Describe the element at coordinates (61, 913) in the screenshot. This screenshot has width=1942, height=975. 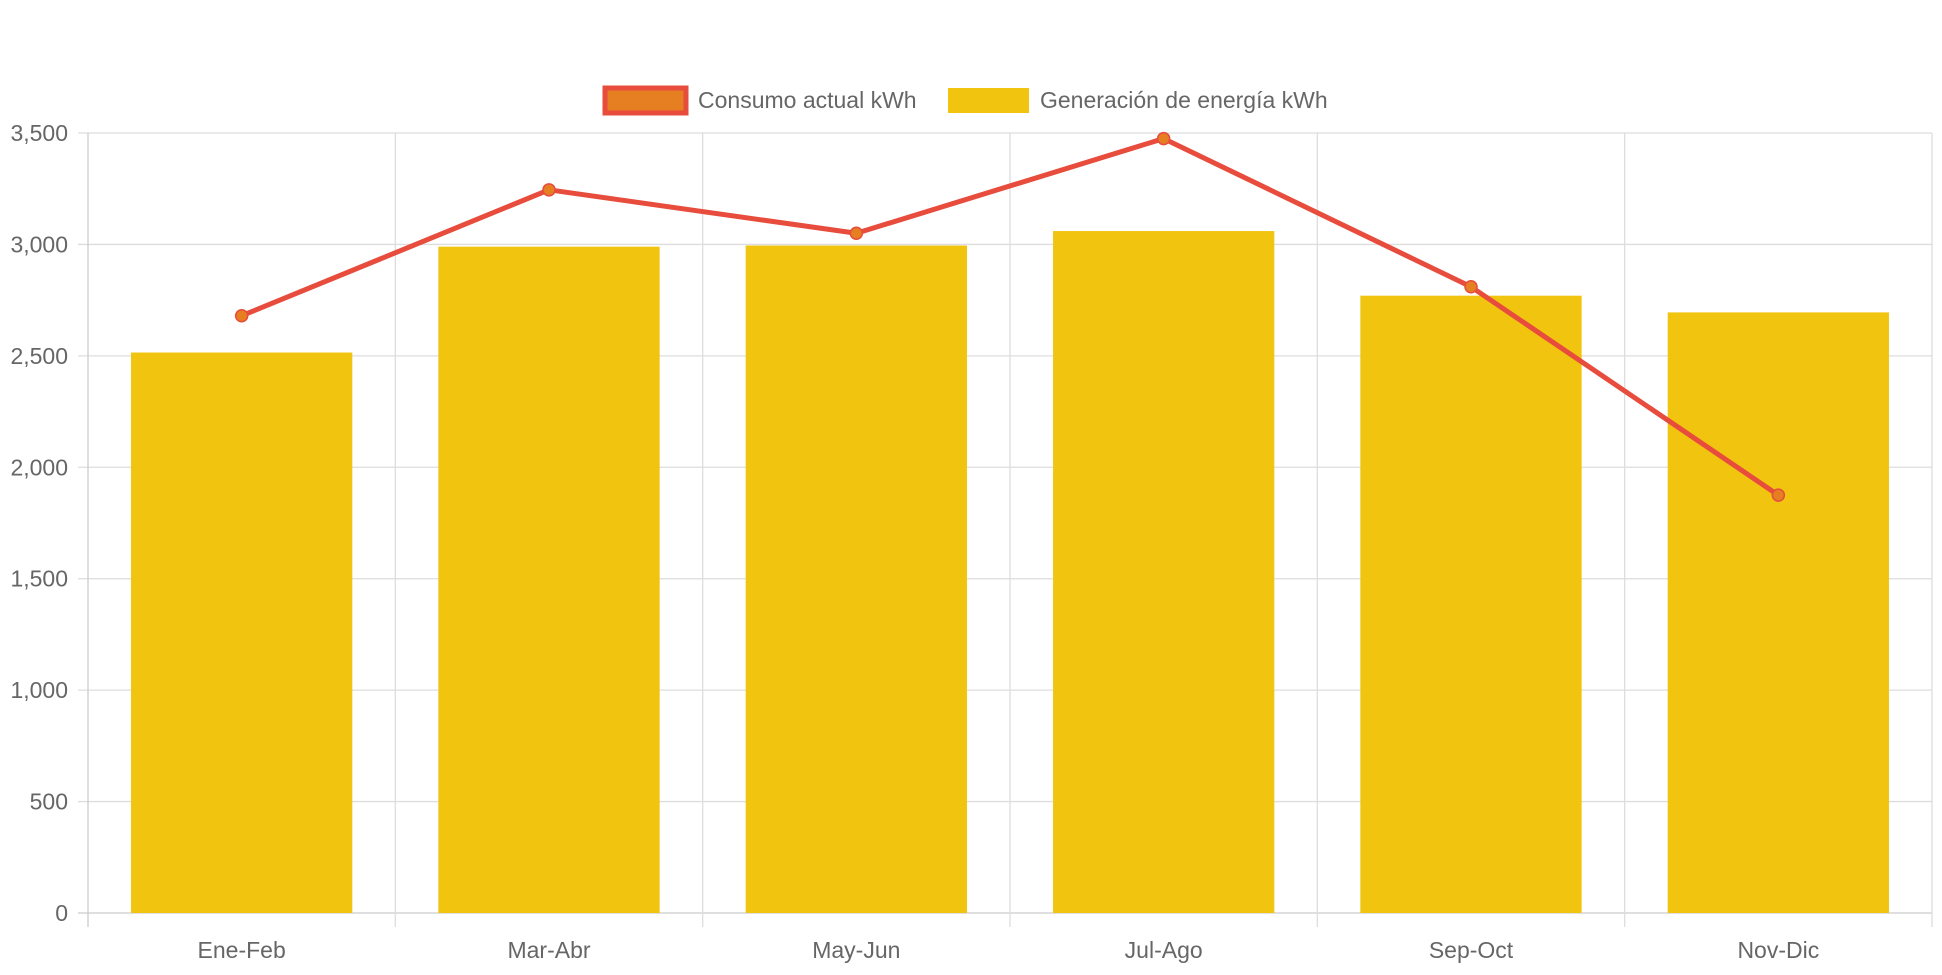
I see `y-tick-label: 0` at that location.